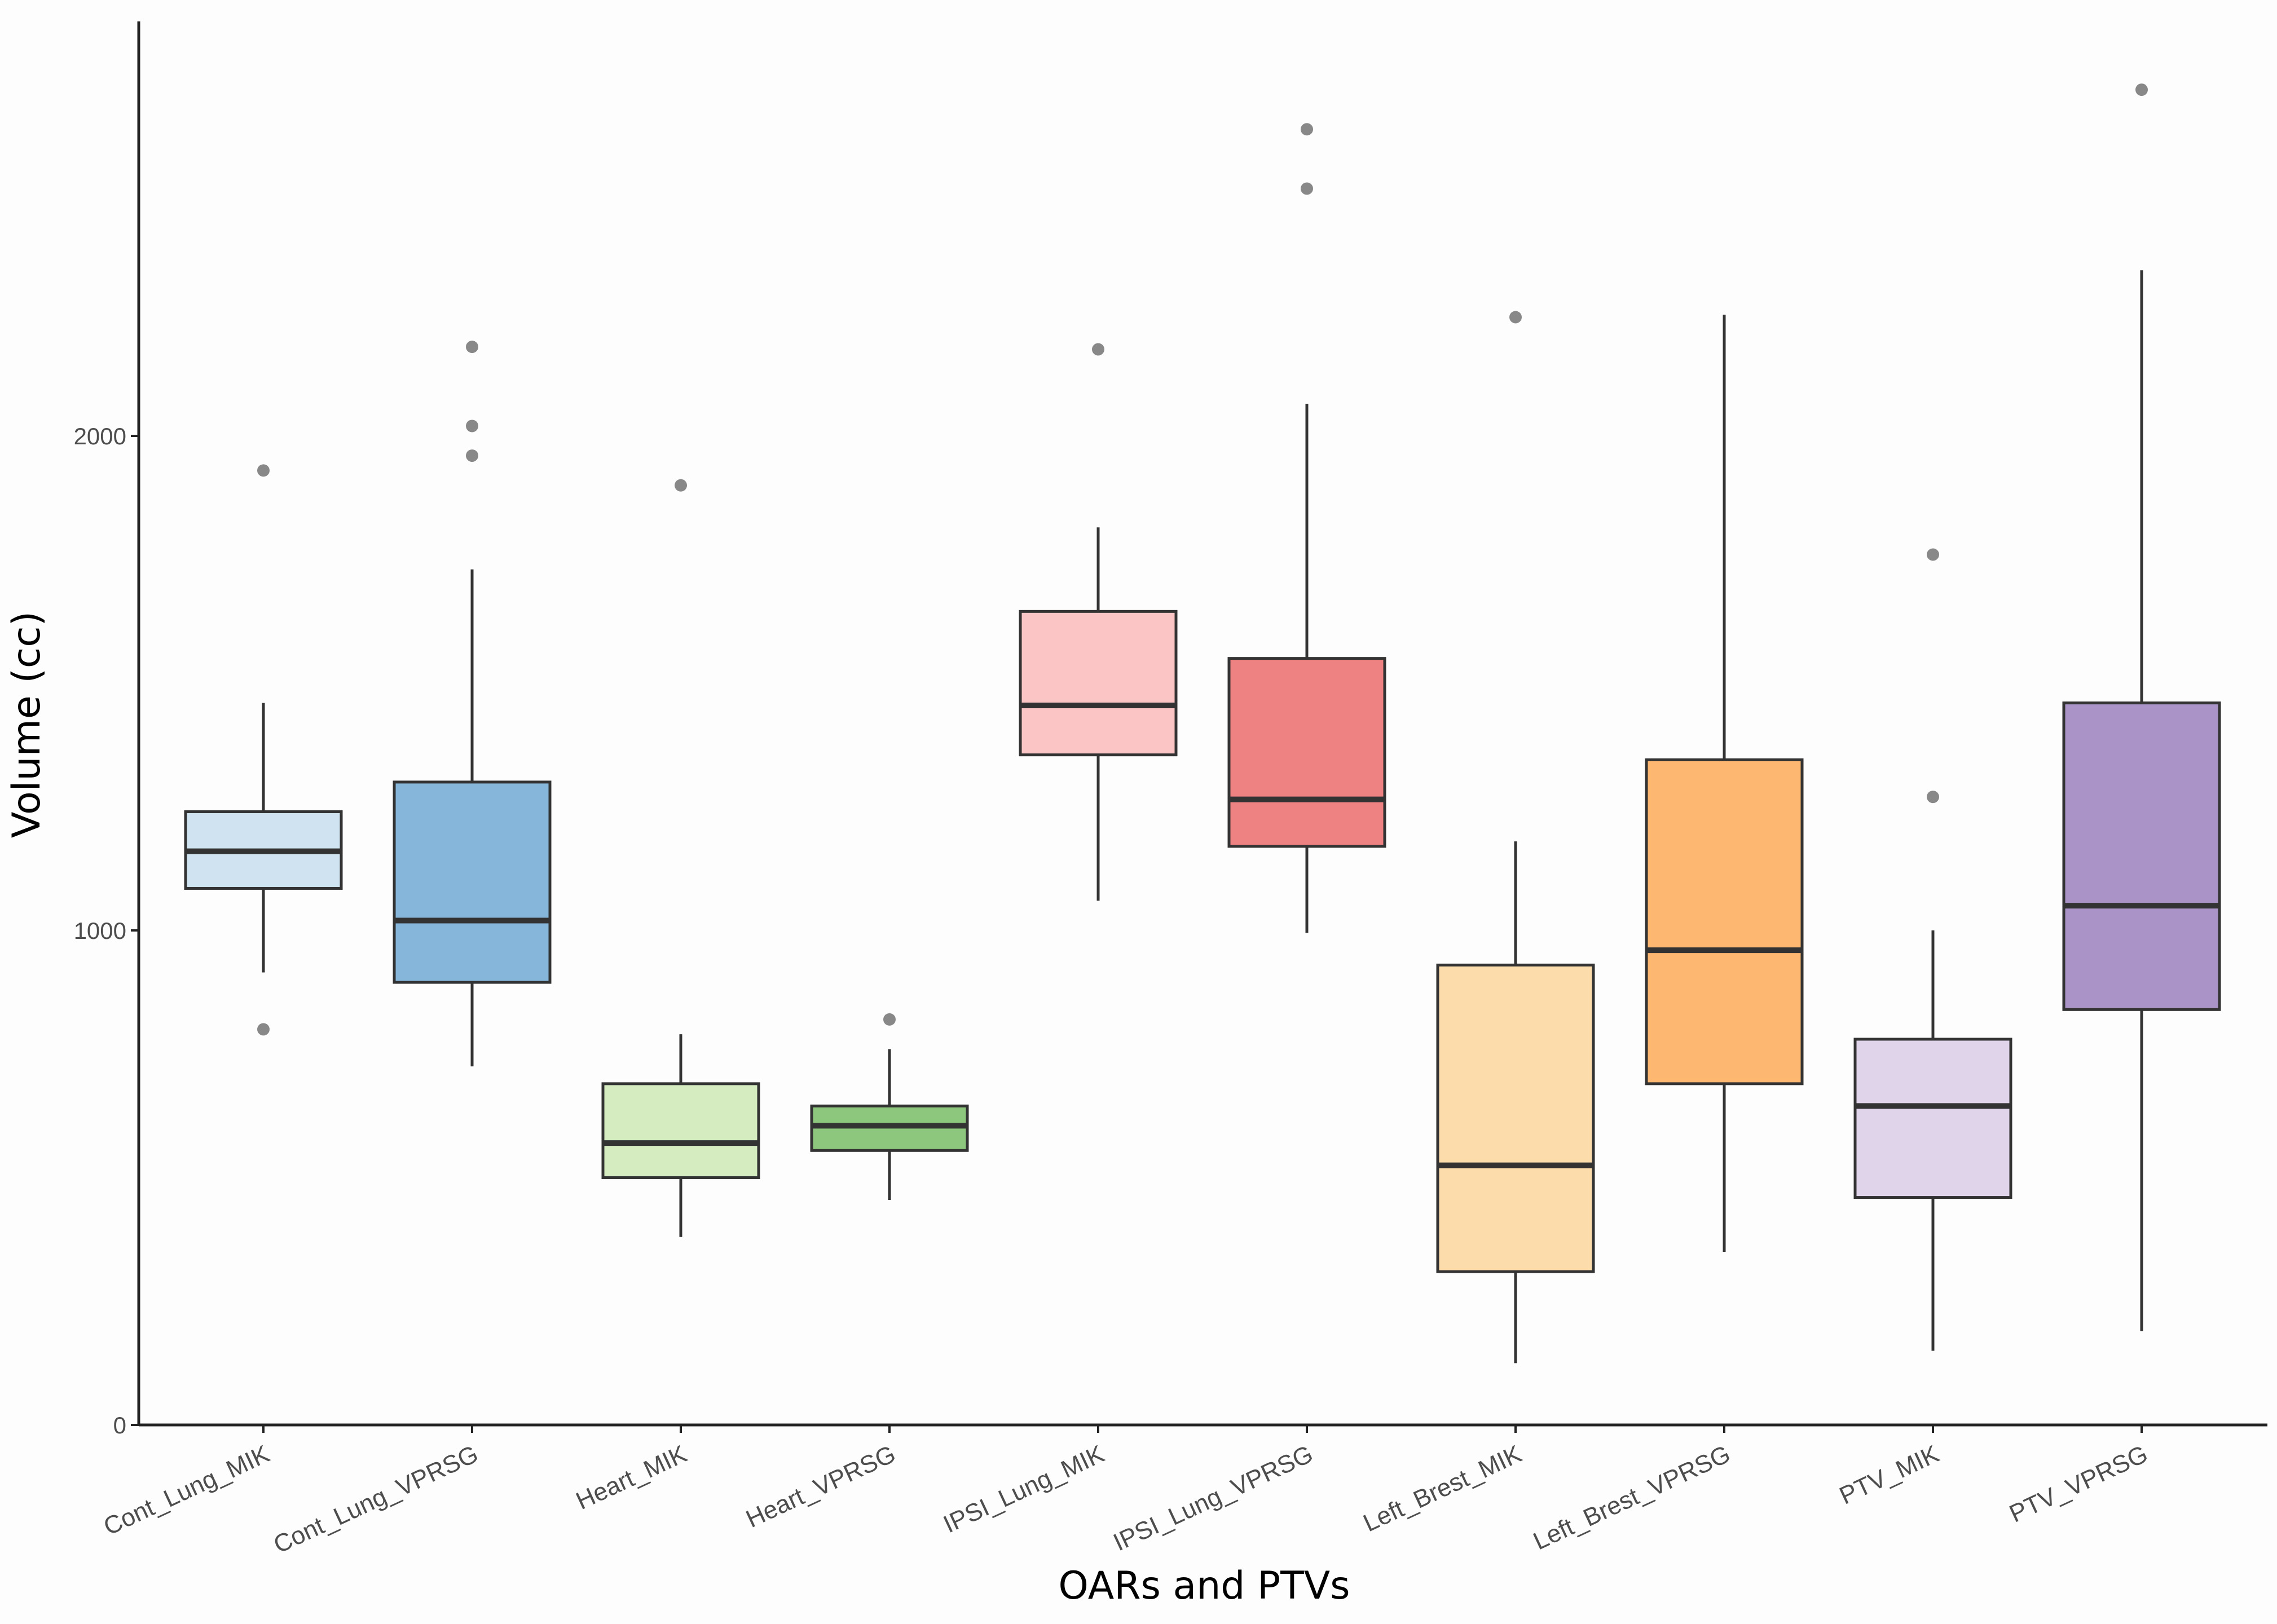 This screenshot has width=2277, height=1624. I want to click on box-cont-lung-mik, so click(263, 750).